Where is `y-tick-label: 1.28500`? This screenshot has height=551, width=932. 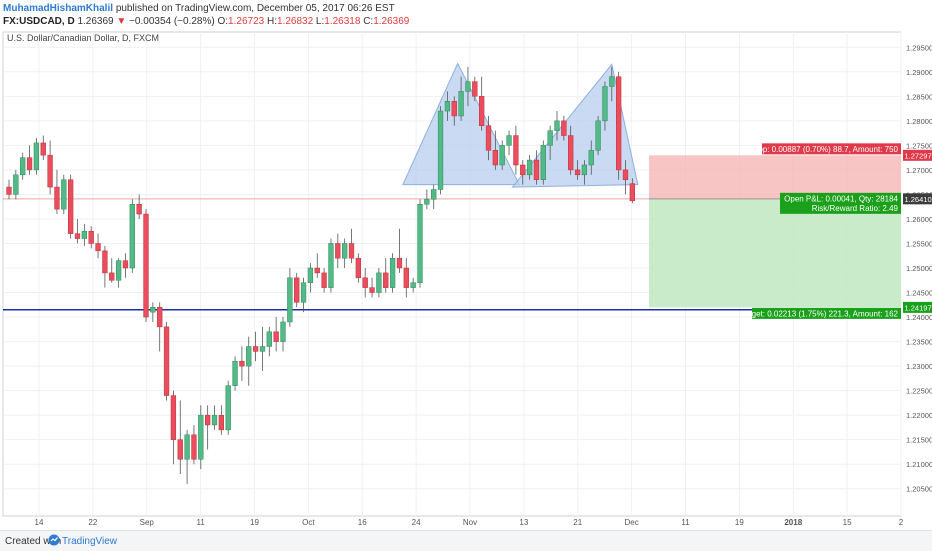
y-tick-label: 1.28500 is located at coordinates (919, 96).